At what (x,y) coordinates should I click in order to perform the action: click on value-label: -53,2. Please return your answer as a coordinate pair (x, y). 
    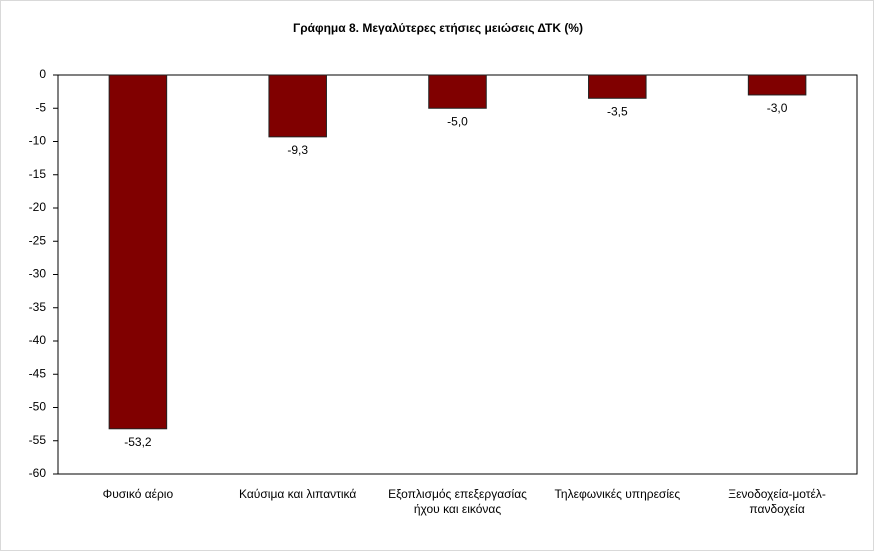
    Looking at the image, I should click on (138, 442).